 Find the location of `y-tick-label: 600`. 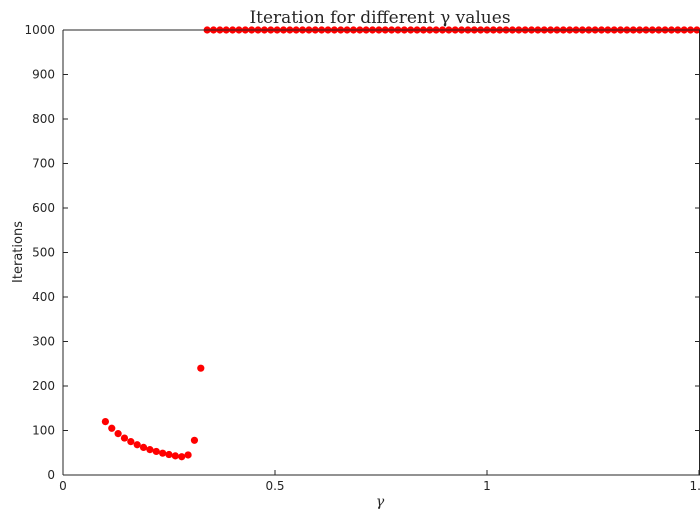

y-tick-label: 600 is located at coordinates (43, 208).